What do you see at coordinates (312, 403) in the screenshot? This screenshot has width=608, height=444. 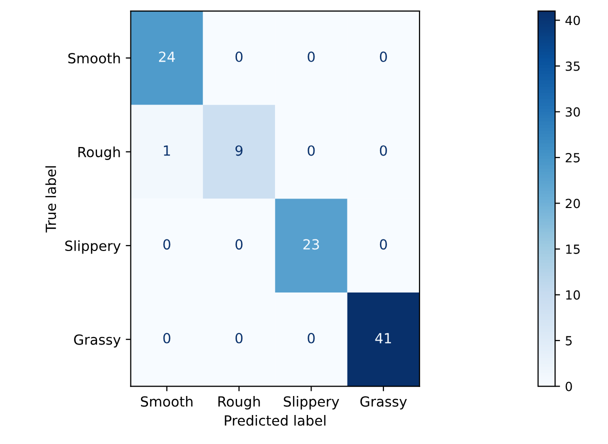 I see `x-tick-label: Slippery` at bounding box center [312, 403].